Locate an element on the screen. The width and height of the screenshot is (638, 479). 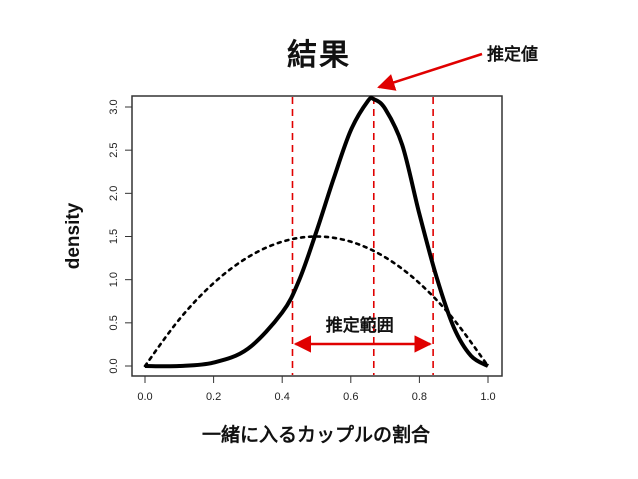
x-tick-label: 0.4 is located at coordinates (282, 397).